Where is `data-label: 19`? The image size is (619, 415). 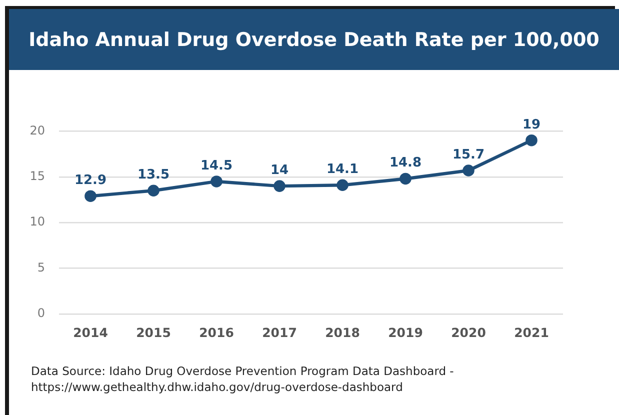 data-label: 19 is located at coordinates (531, 124).